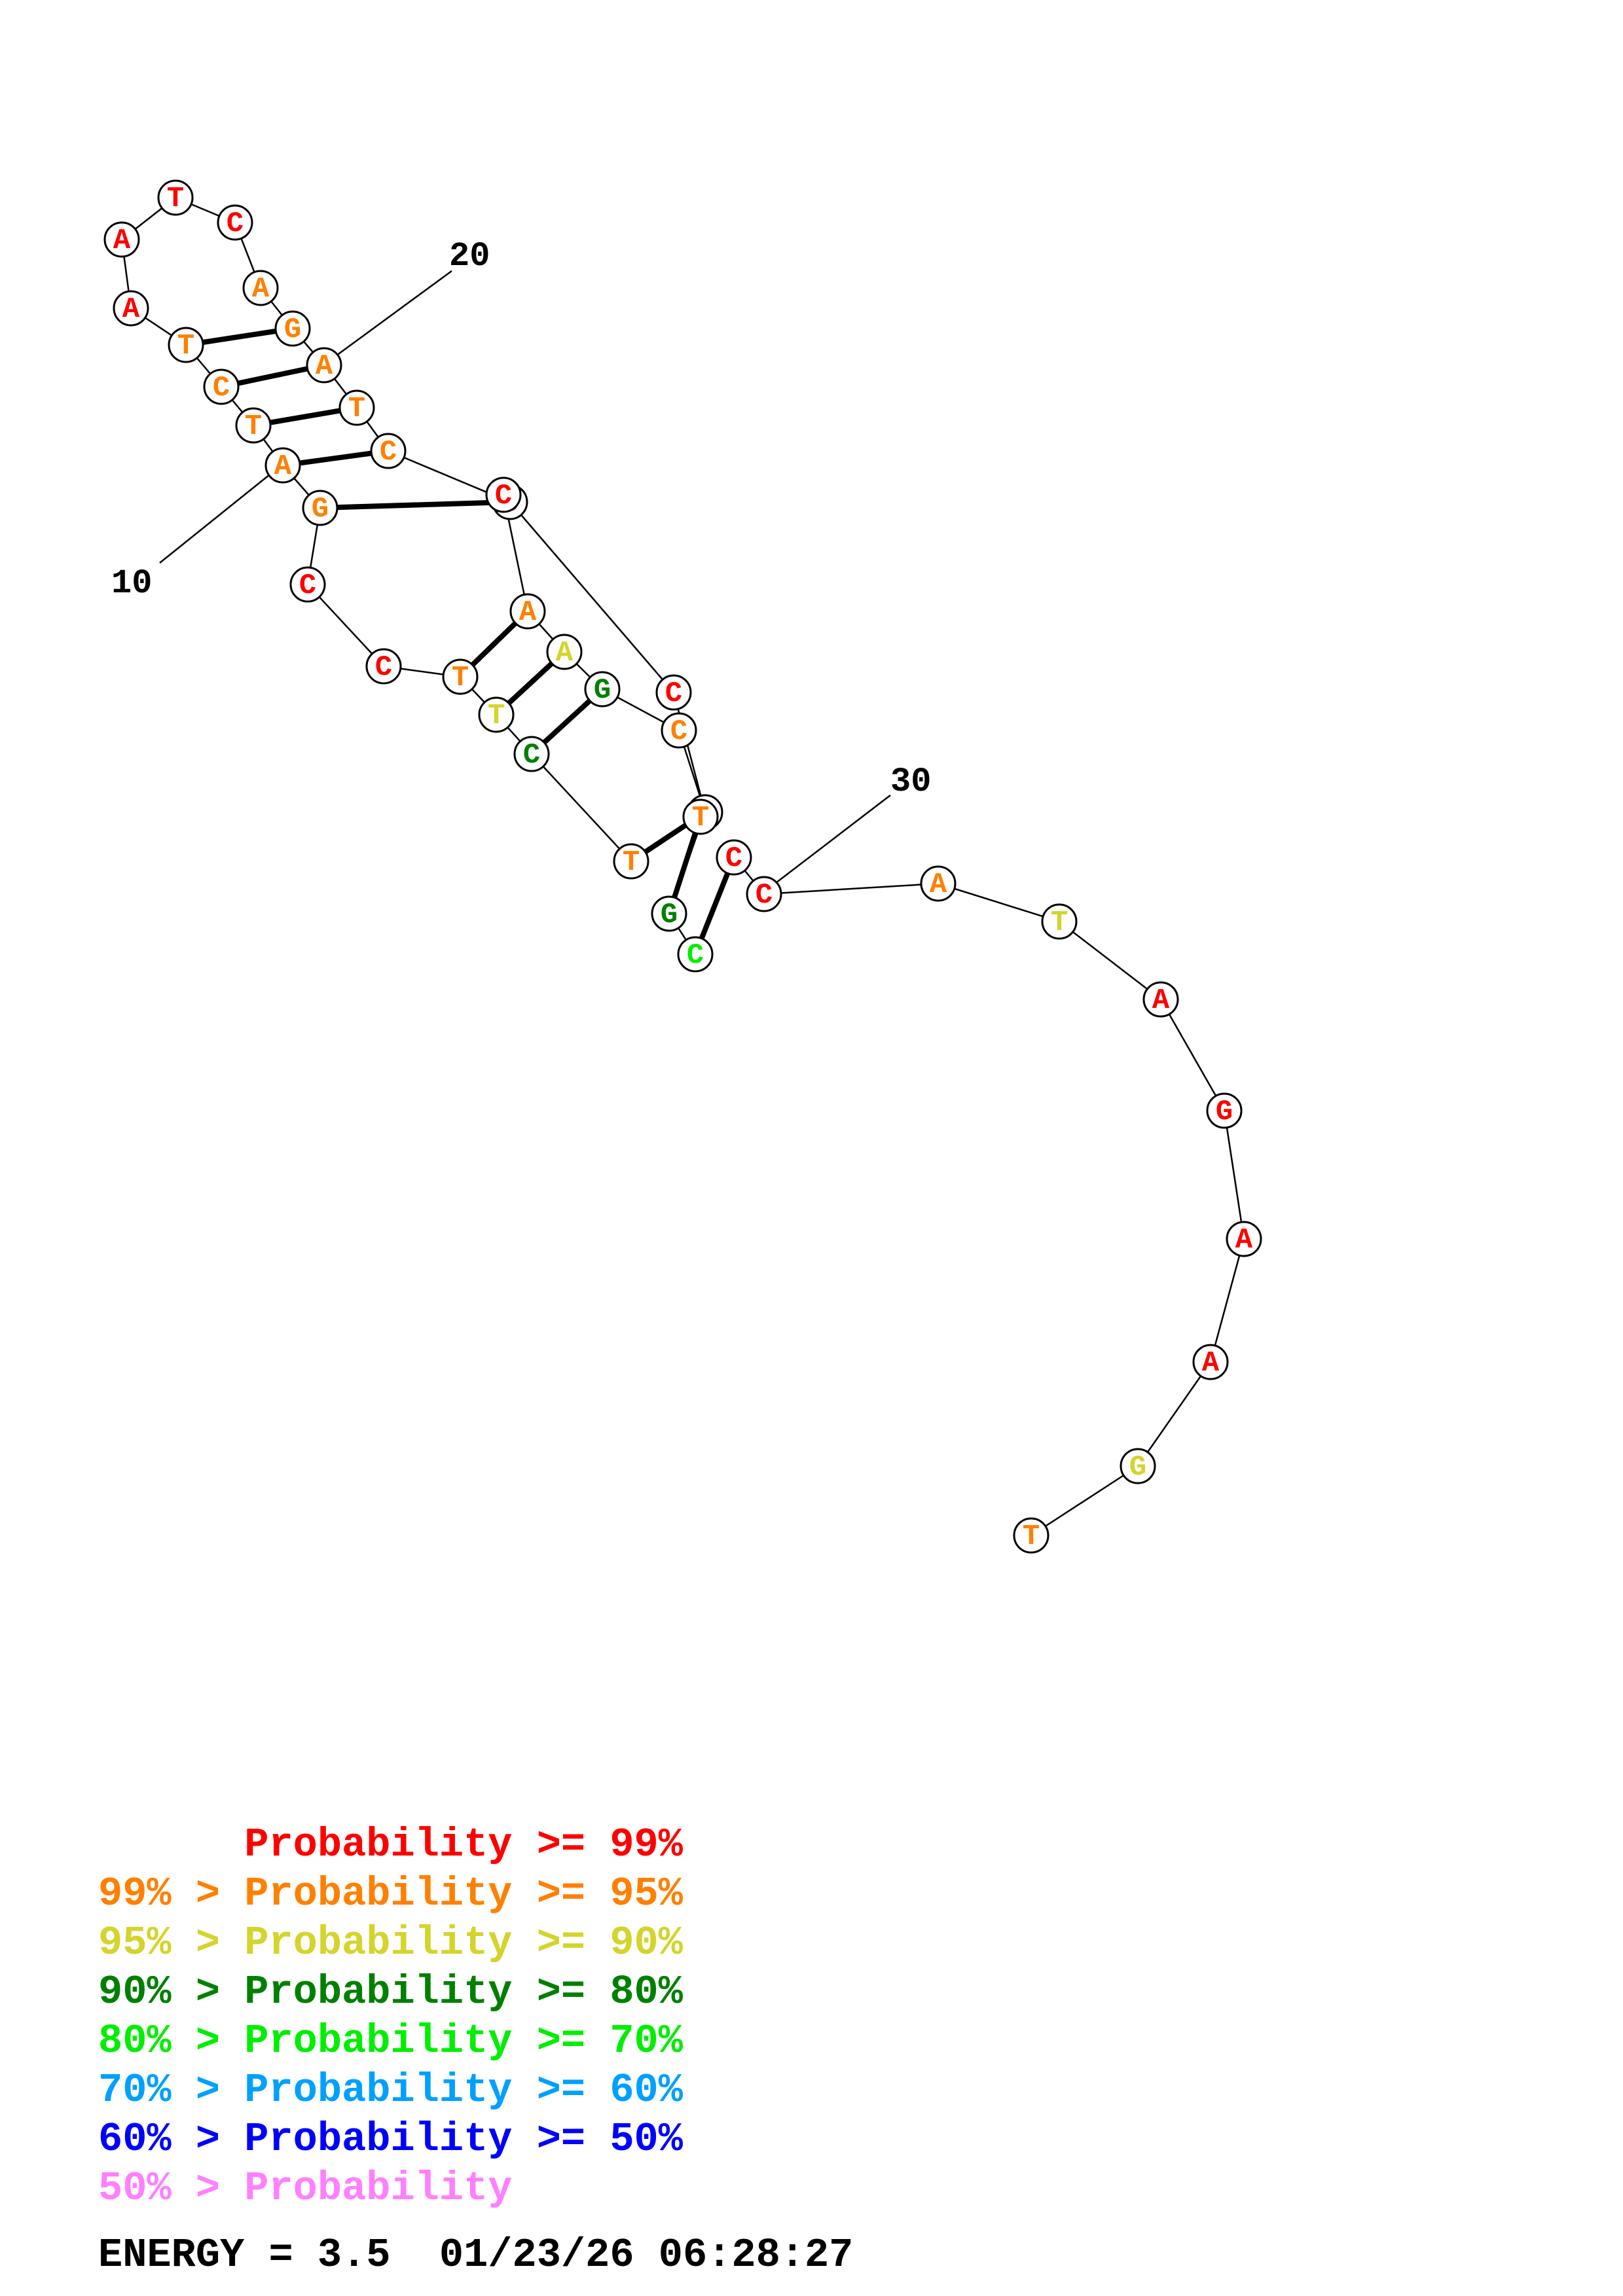 The width and height of the screenshot is (1623, 2296). I want to click on legend-entry: 90% > Probability >= 80%, so click(391, 1992).